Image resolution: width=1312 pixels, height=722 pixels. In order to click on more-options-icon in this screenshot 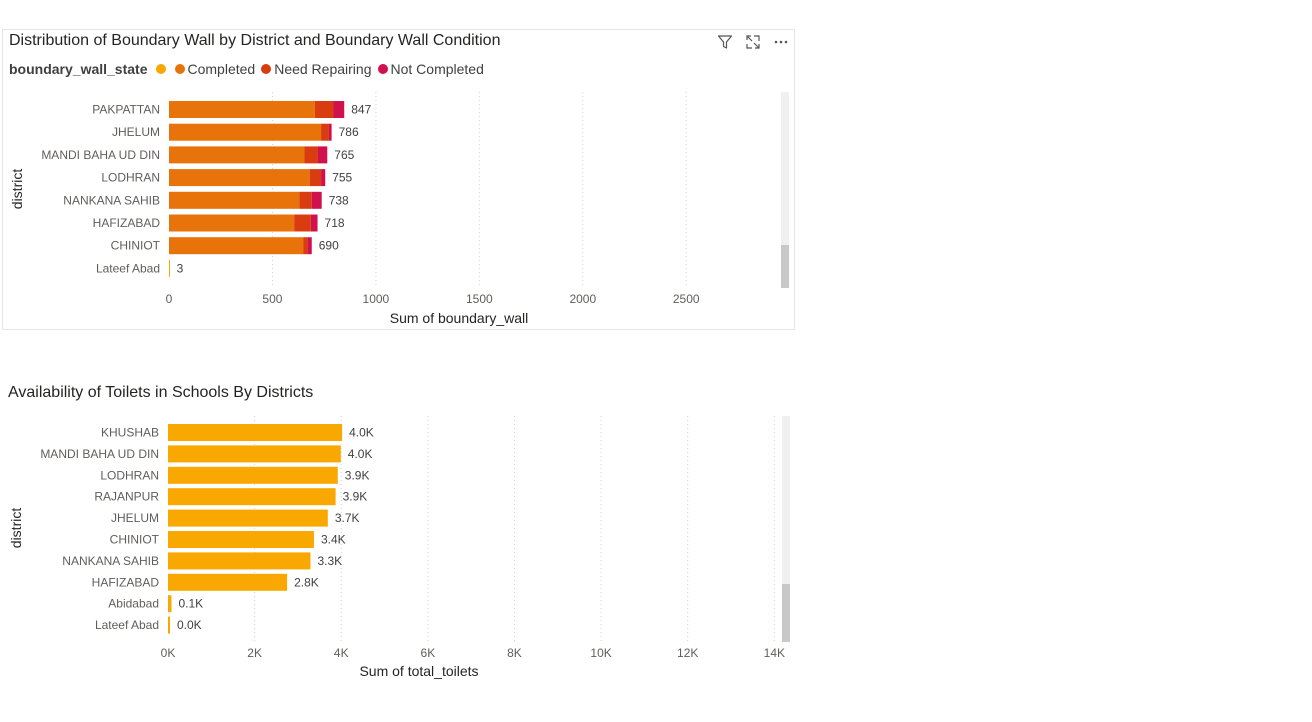, I will do `click(781, 42)`.